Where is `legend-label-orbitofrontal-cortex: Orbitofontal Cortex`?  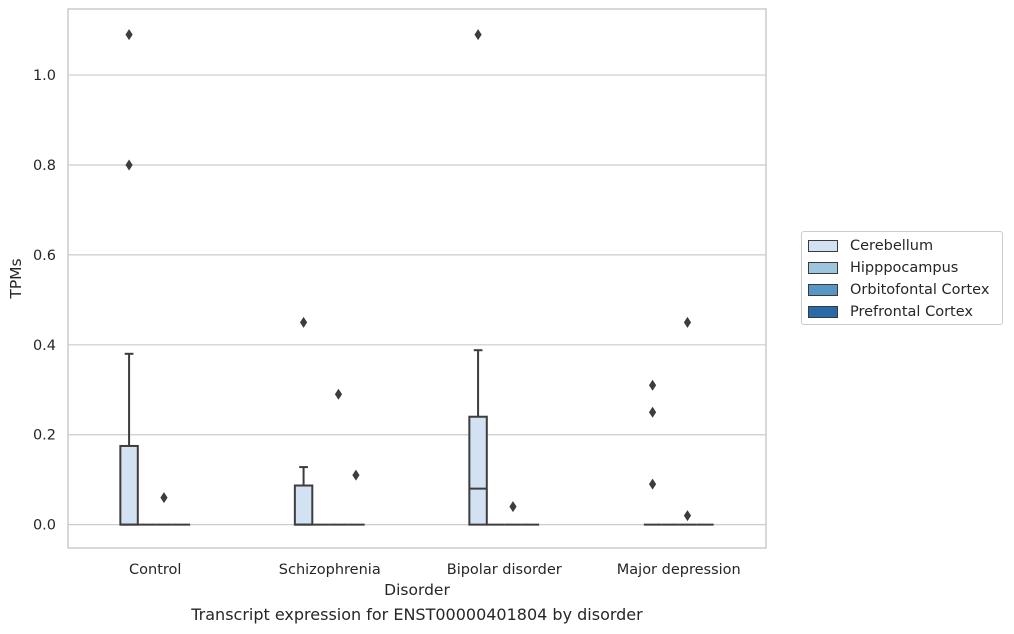
legend-label-orbitofrontal-cortex: Orbitofontal Cortex is located at coordinates (920, 290).